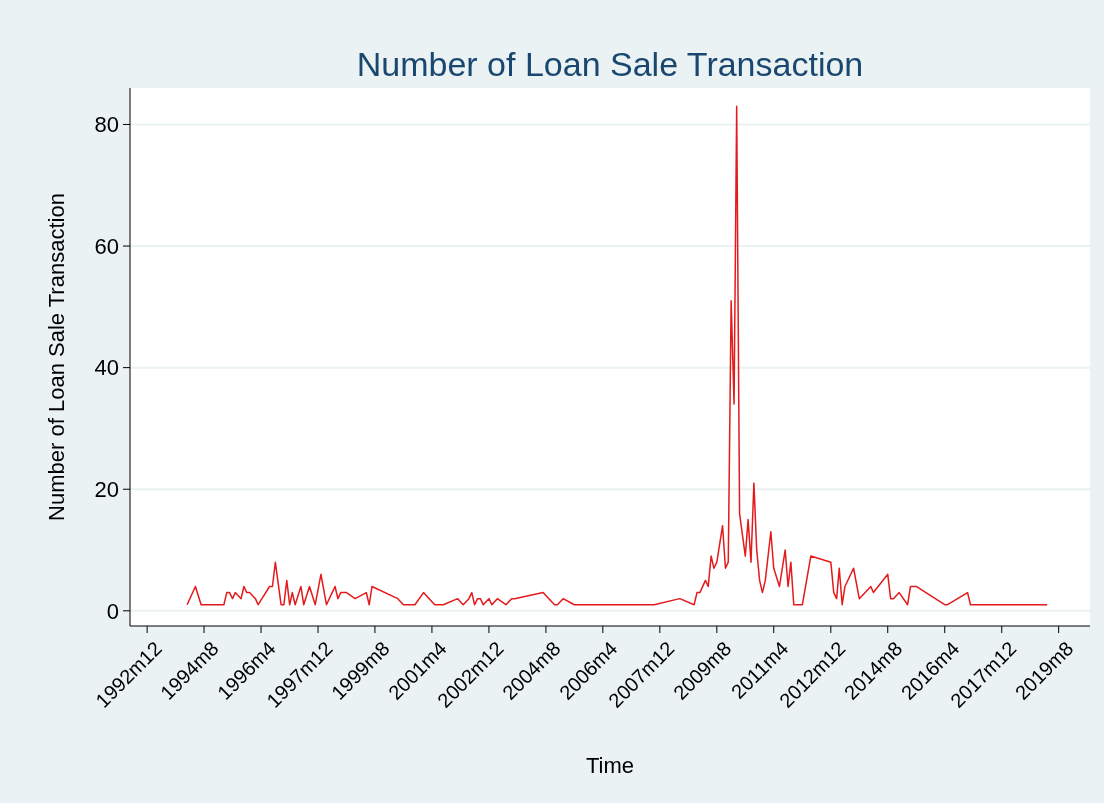  Describe the element at coordinates (106, 489) in the screenshot. I see `y-tick-label: 20` at that location.